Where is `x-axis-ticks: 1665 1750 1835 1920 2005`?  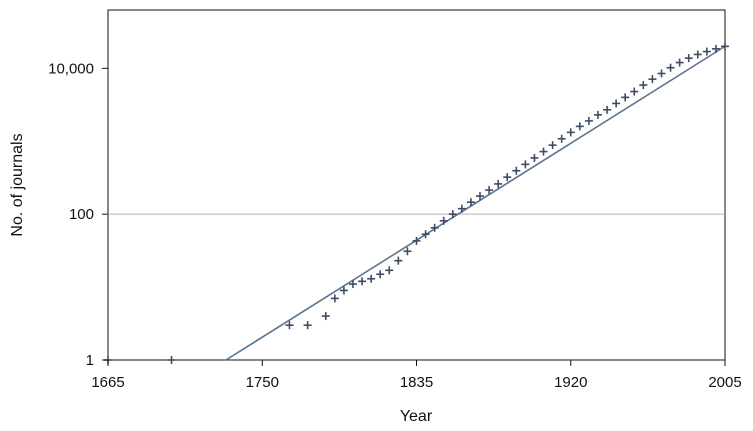
x-axis-ticks: 1665 1750 1835 1920 2005 is located at coordinates (416, 375).